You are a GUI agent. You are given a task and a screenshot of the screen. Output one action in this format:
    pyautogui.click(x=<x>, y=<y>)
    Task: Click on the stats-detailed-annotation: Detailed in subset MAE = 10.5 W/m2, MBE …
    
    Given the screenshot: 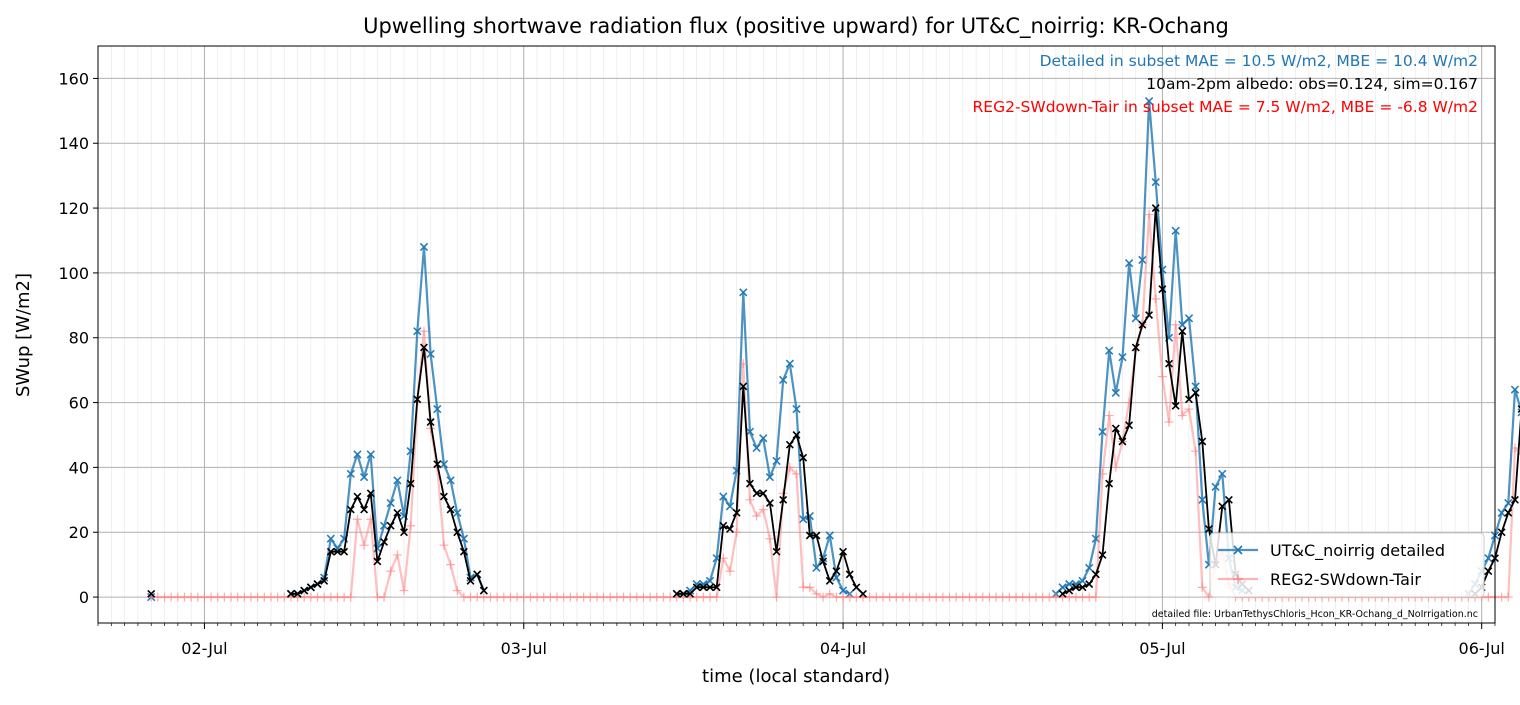 What is the action you would take?
    pyautogui.click(x=1259, y=61)
    